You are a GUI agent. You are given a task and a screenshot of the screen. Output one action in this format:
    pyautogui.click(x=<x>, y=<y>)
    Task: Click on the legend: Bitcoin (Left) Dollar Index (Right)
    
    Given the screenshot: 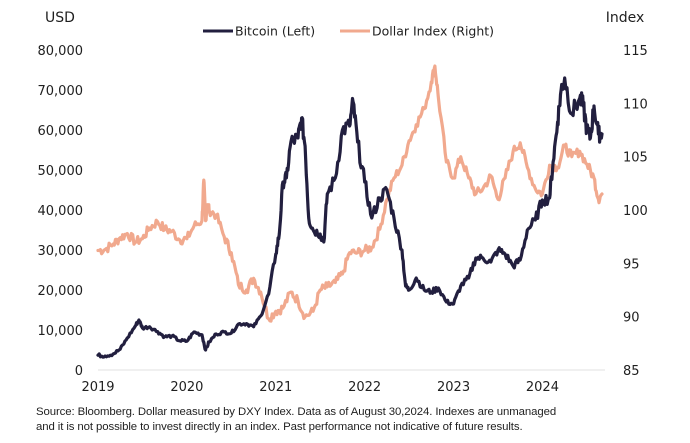 What is the action you would take?
    pyautogui.click(x=348, y=31)
    